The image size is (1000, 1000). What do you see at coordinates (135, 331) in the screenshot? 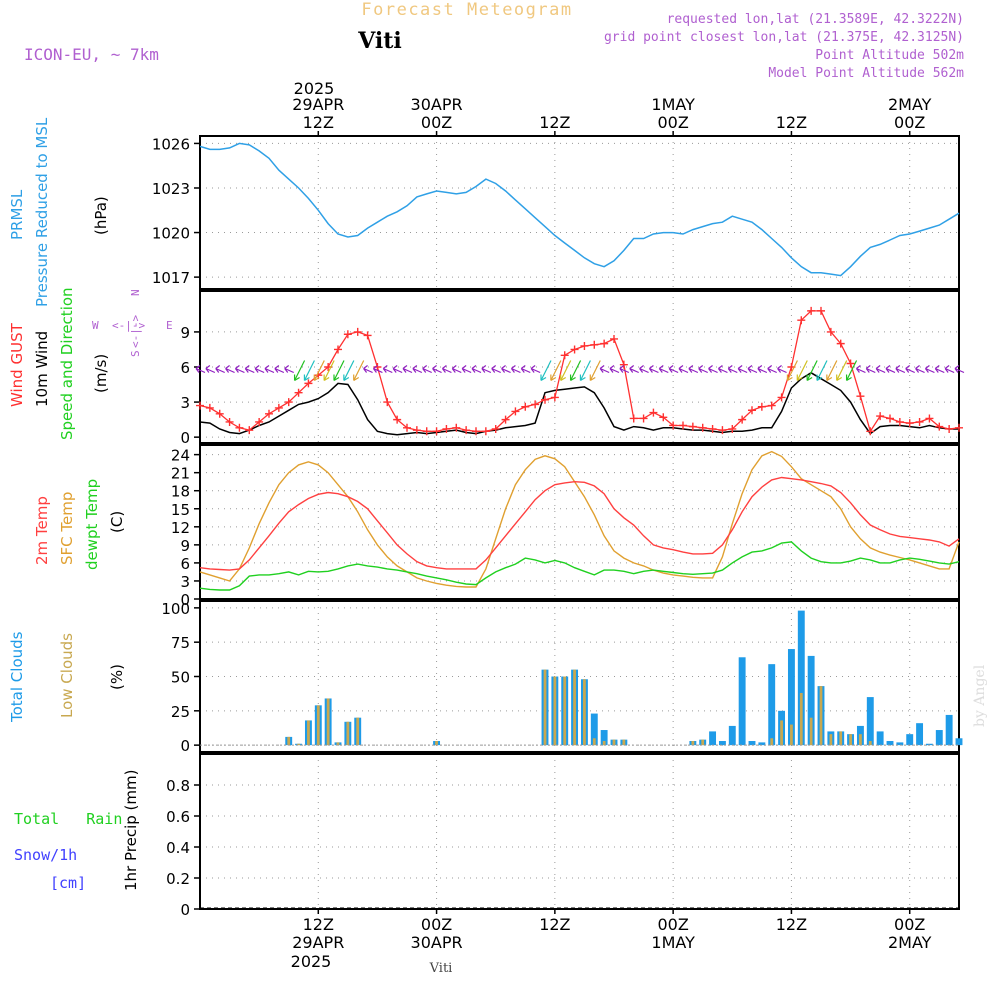
I see `compass-ns-arrows: <-|->` at bounding box center [135, 331].